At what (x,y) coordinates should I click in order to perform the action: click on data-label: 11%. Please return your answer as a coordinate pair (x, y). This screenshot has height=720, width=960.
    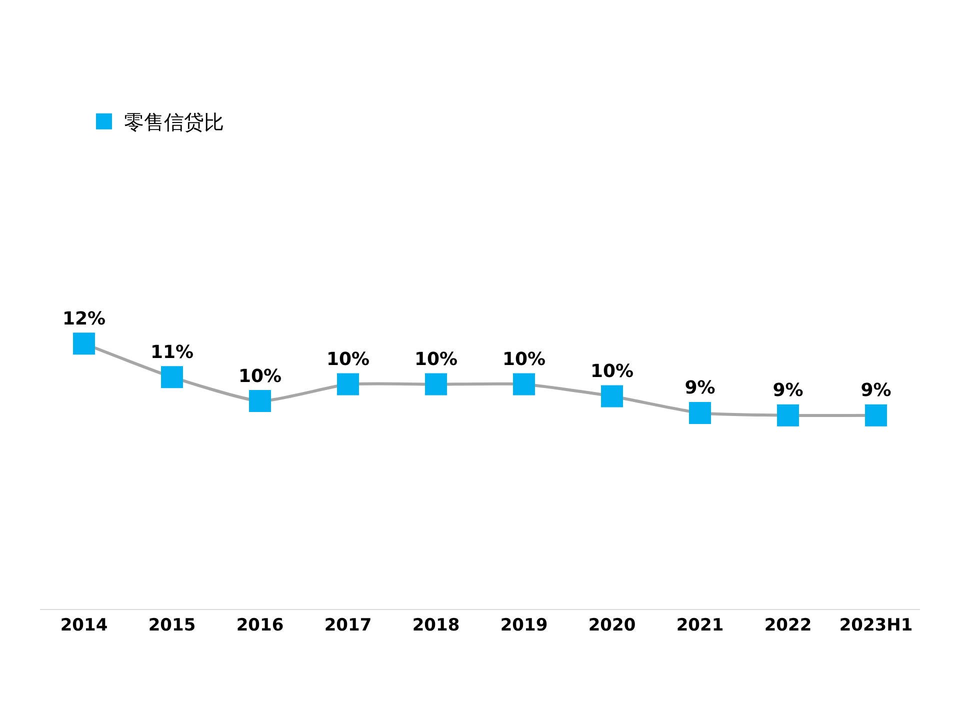
    Looking at the image, I should click on (172, 352).